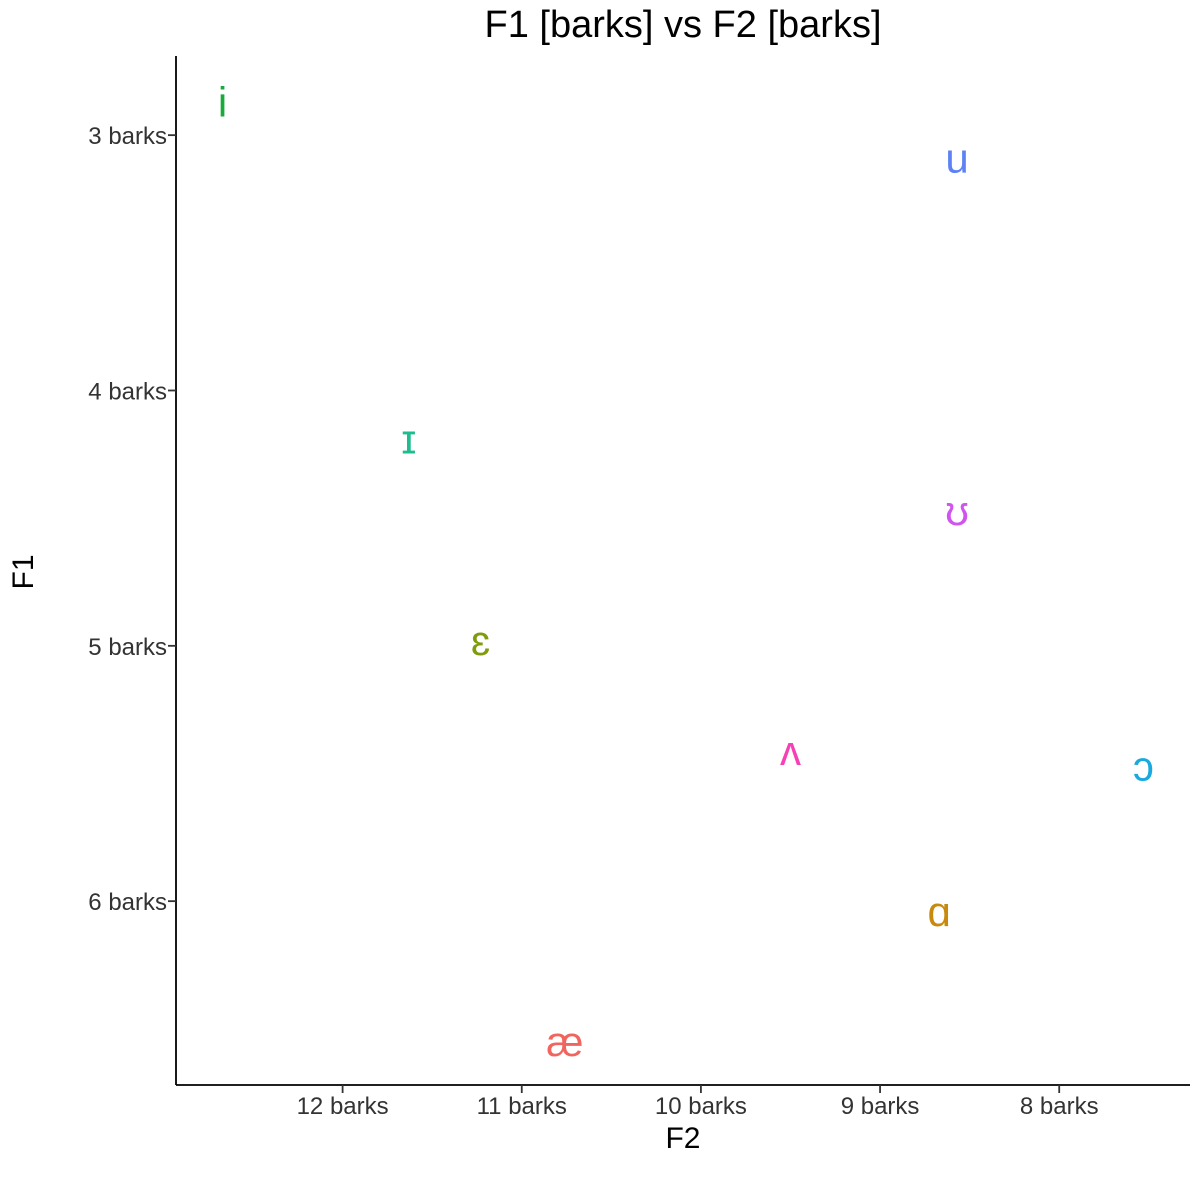 The height and width of the screenshot is (1200, 1200). What do you see at coordinates (343, 1106) in the screenshot?
I see `x-tick-label: 12 barks` at bounding box center [343, 1106].